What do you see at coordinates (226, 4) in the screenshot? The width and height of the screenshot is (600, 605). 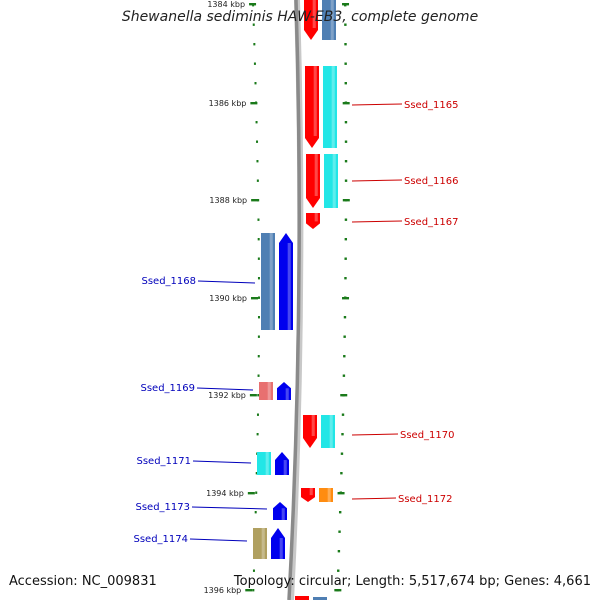 I see `ruler-label: 1384 kbp` at bounding box center [226, 4].